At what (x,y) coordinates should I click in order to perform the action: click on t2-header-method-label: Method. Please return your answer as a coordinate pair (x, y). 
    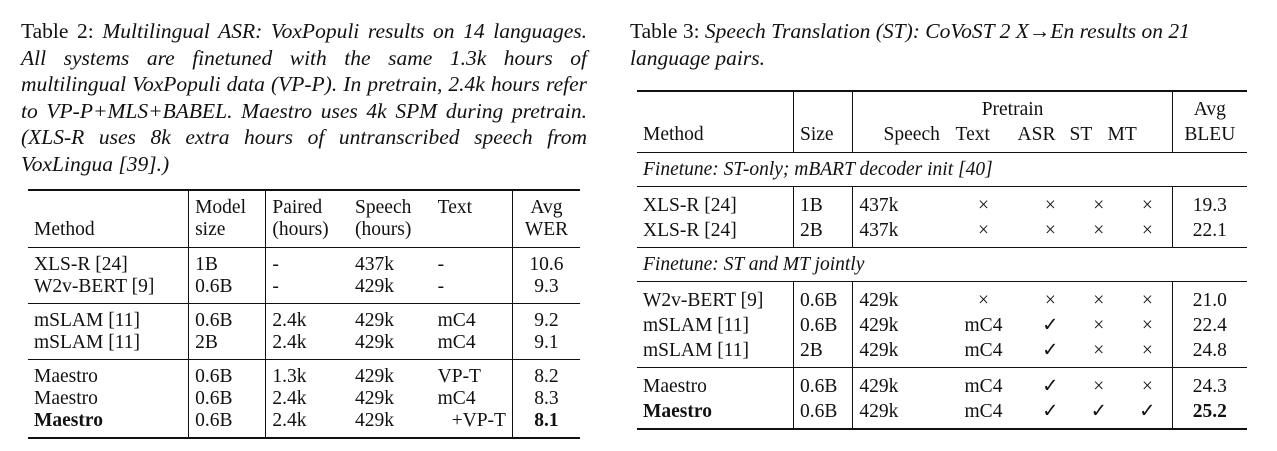
    Looking at the image, I should click on (64, 229).